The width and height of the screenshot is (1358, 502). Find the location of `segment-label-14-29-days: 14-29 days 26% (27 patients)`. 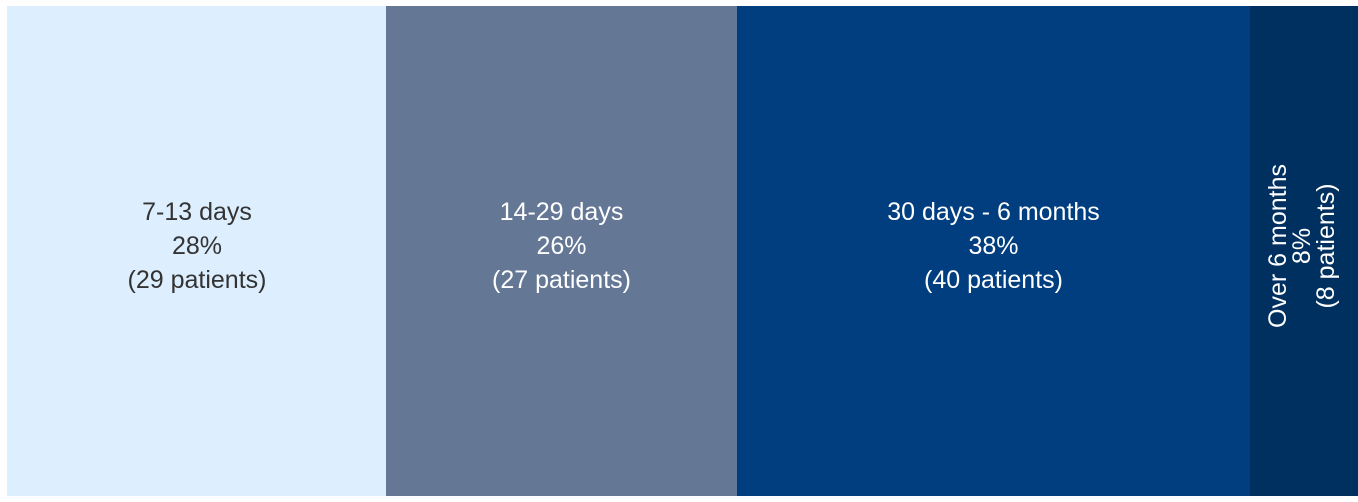

segment-label-14-29-days: 14-29 days 26% (27 patients) is located at coordinates (561, 246).